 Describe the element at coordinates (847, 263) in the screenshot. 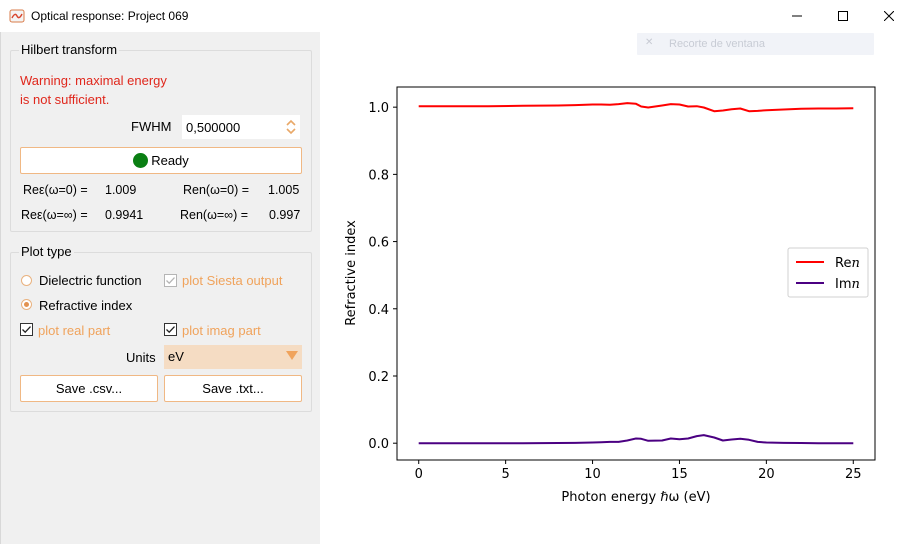

I see `legend-re-label: Ren` at that location.